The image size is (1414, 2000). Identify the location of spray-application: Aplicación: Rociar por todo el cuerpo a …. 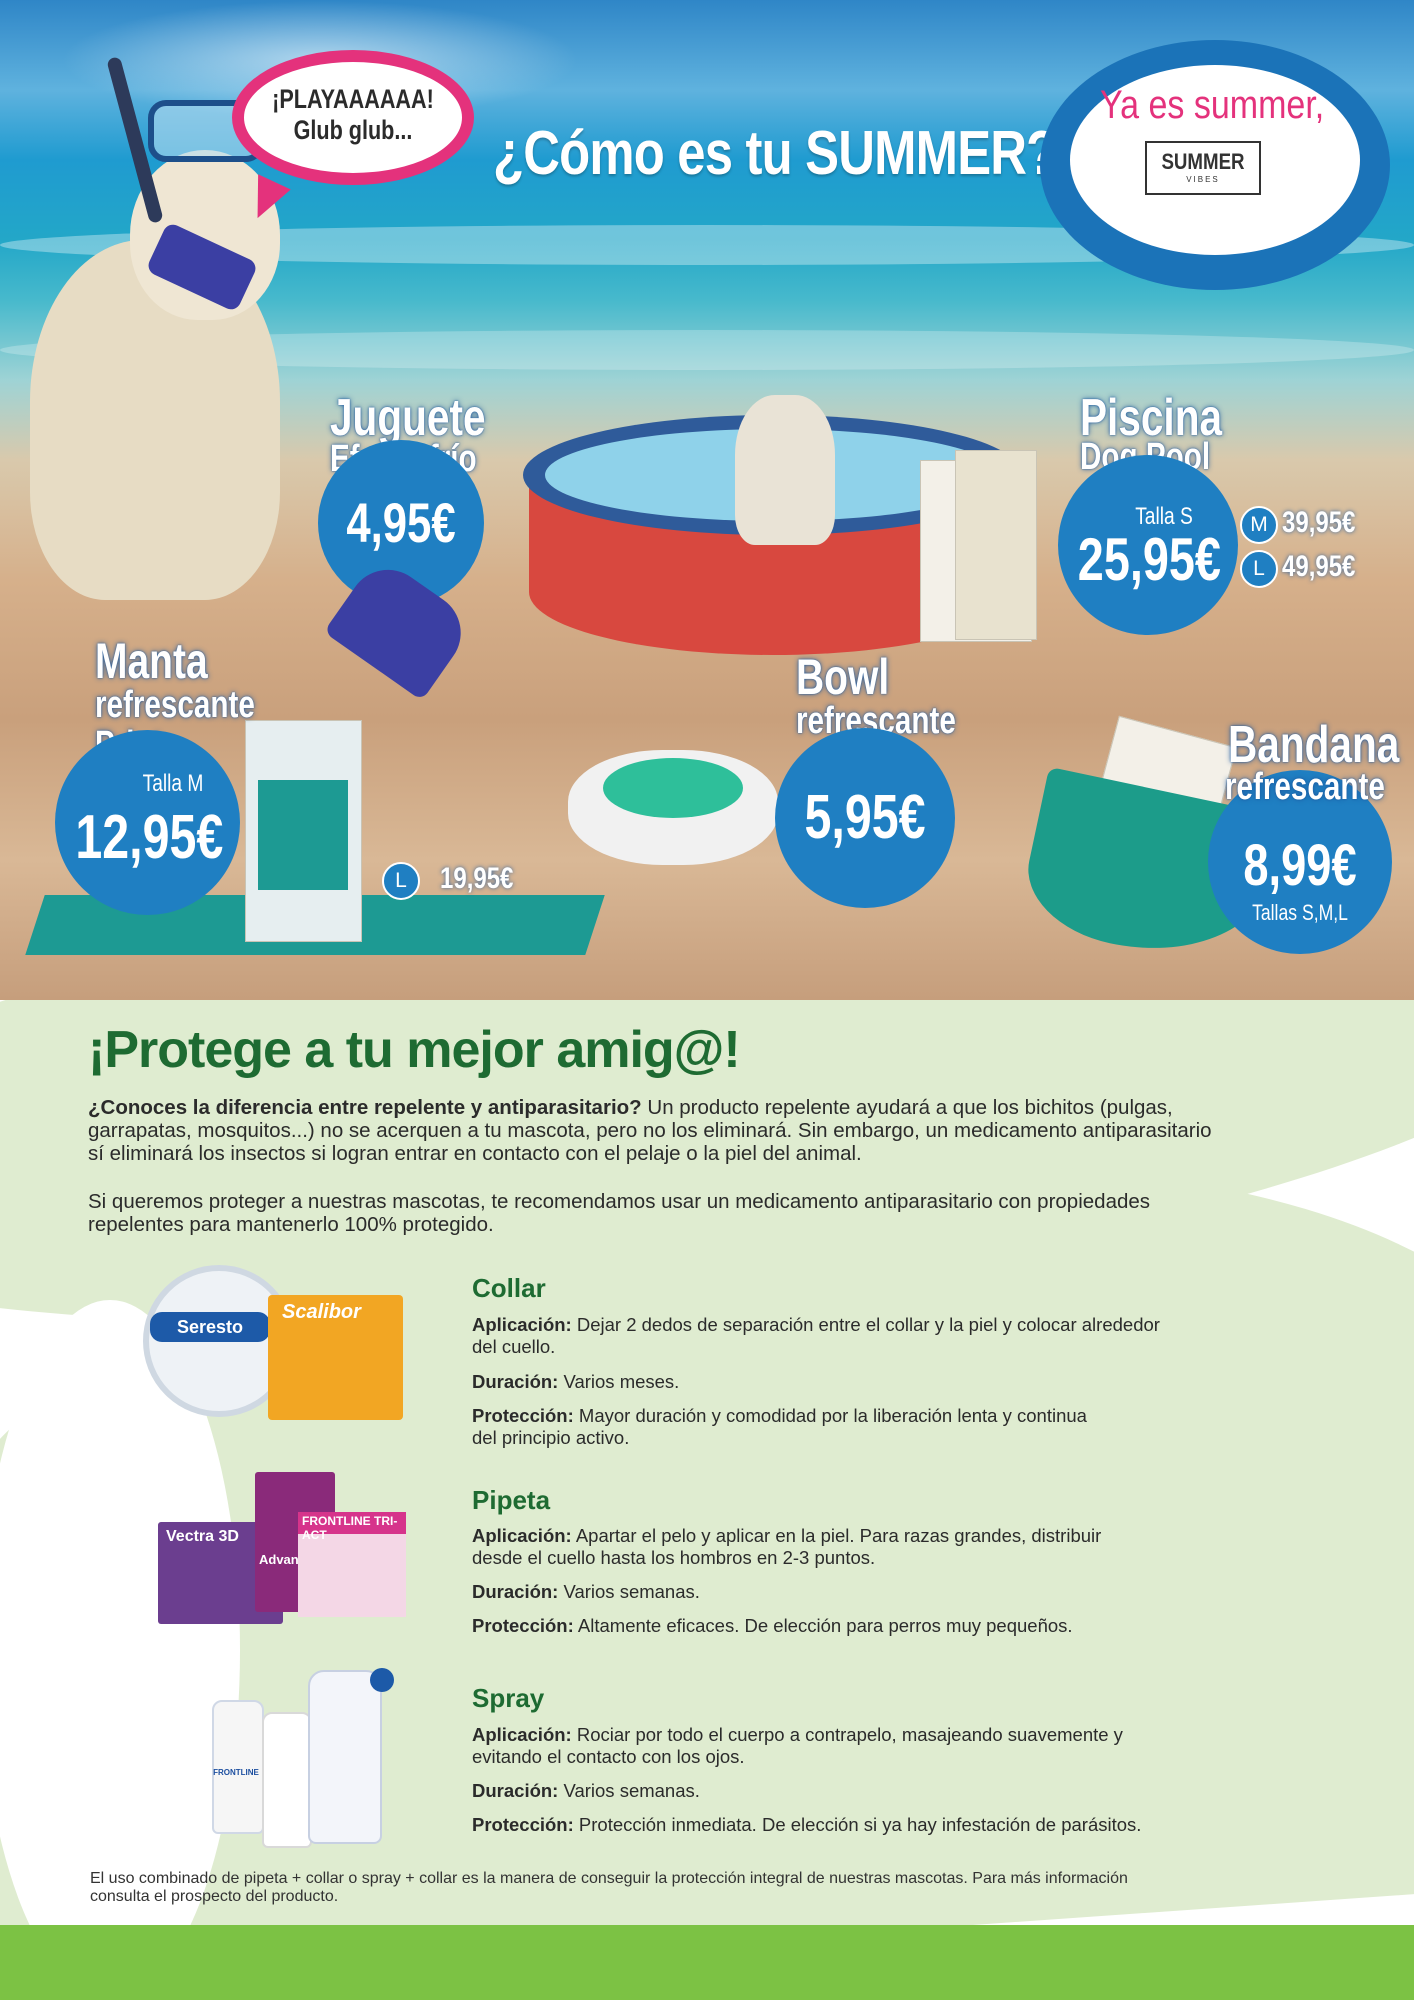
(797, 1745).